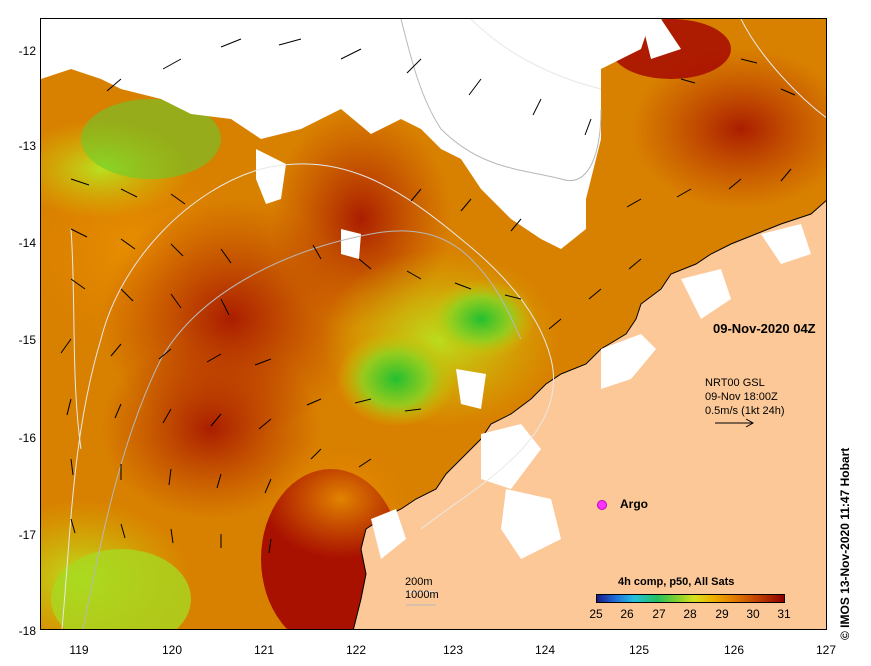  I want to click on credit-text: © IMOS 13-Nov-2020 11:47 Hobart, so click(845, 543).